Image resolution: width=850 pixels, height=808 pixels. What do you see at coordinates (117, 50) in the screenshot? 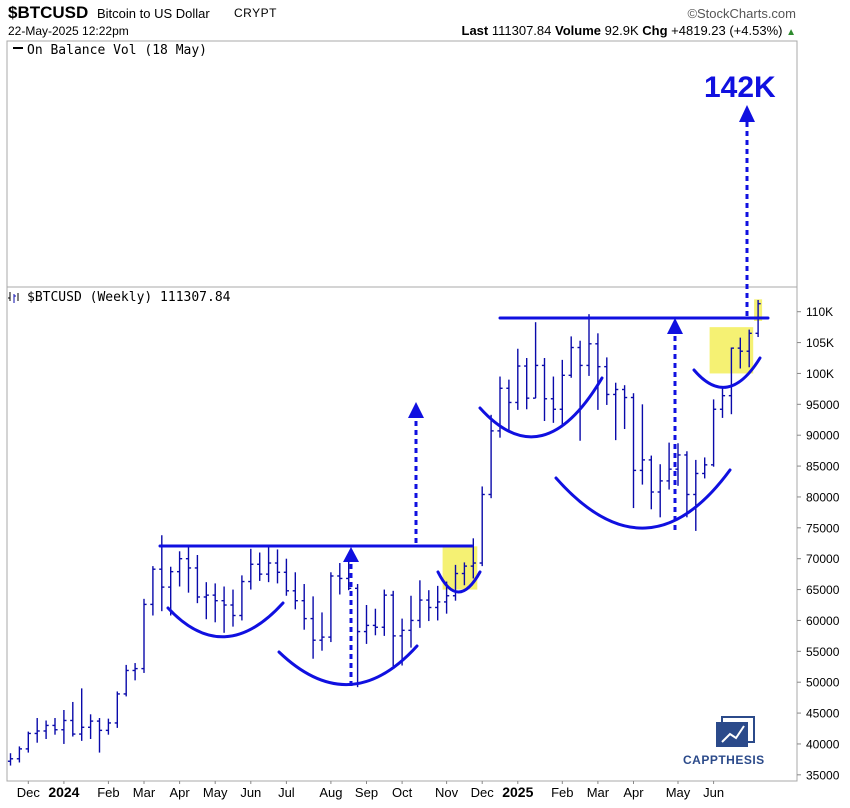
I see `obv-label: On Balance Vol (18 May)` at bounding box center [117, 50].